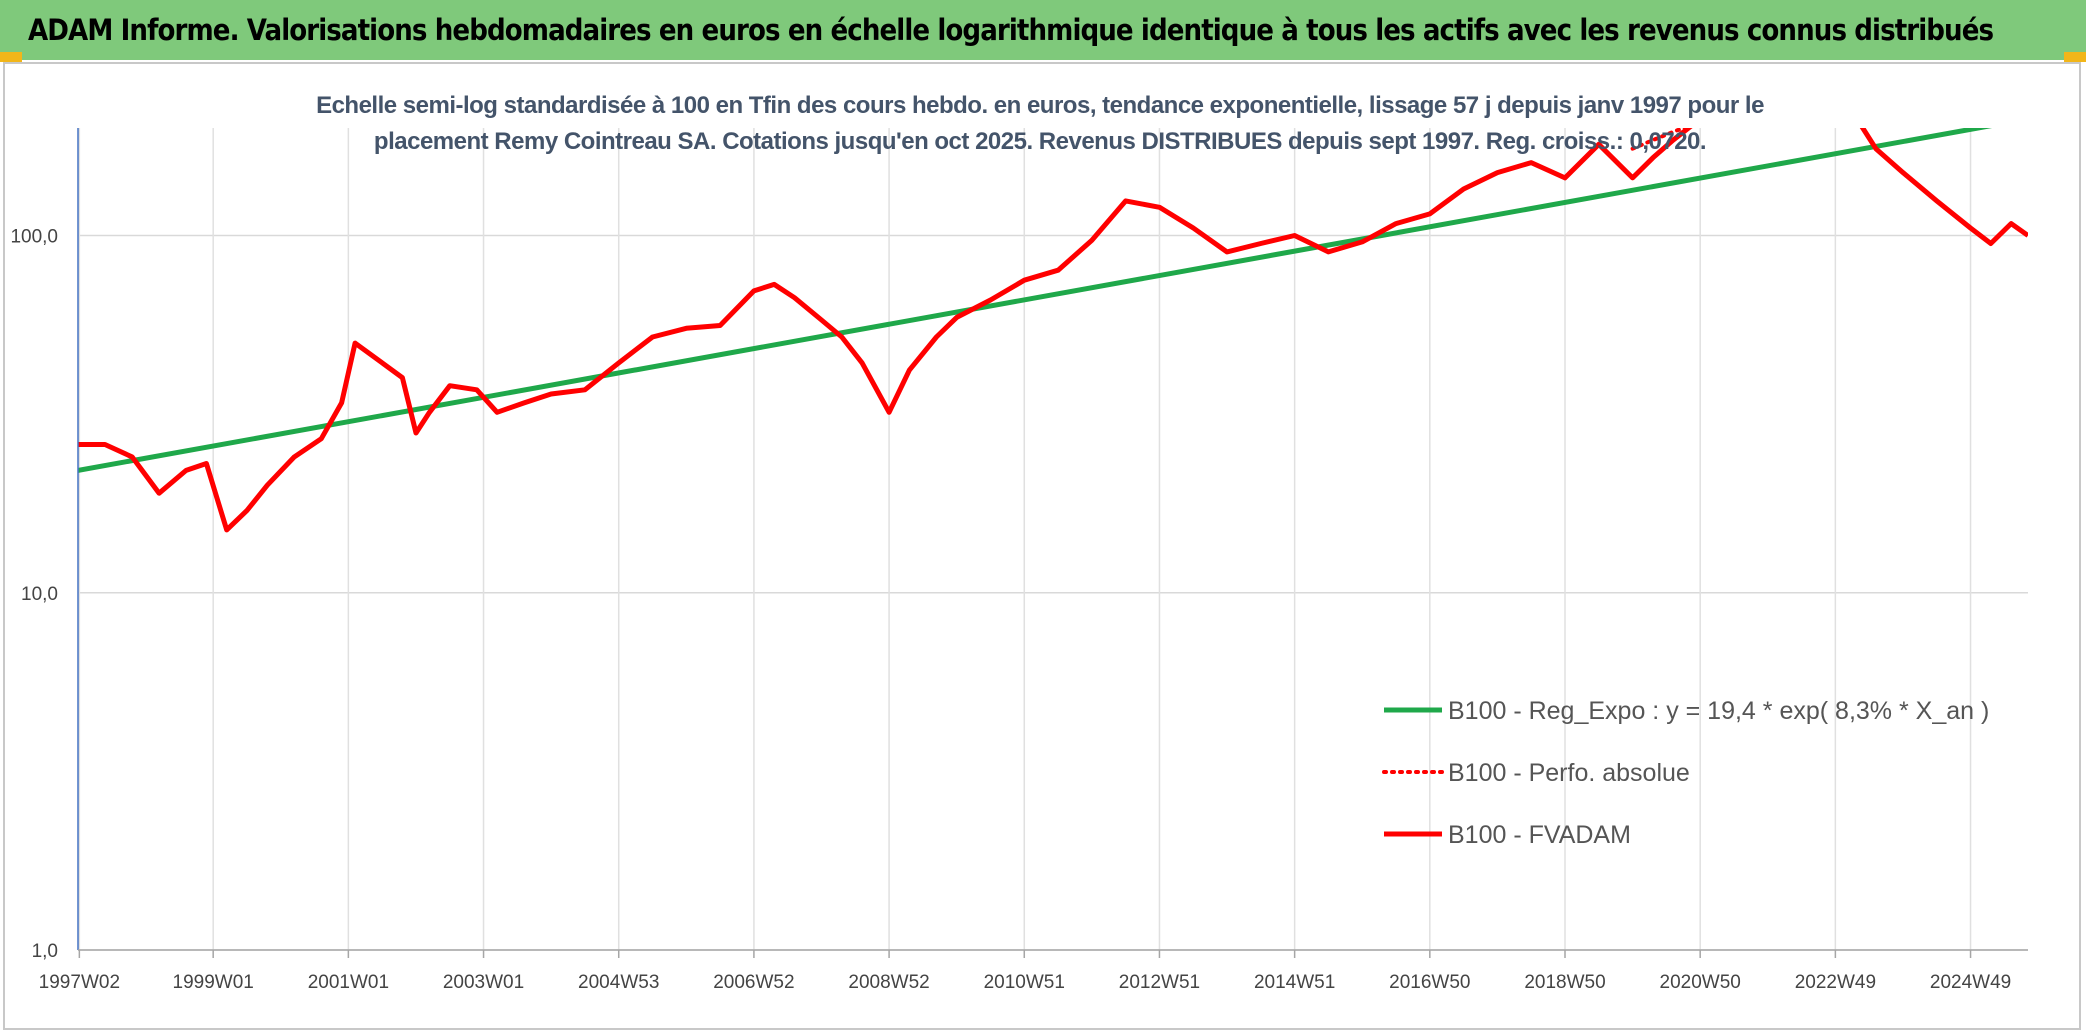 Image resolution: width=2086 pixels, height=1033 pixels. I want to click on x-tick-label: 2012W51, so click(1159, 982).